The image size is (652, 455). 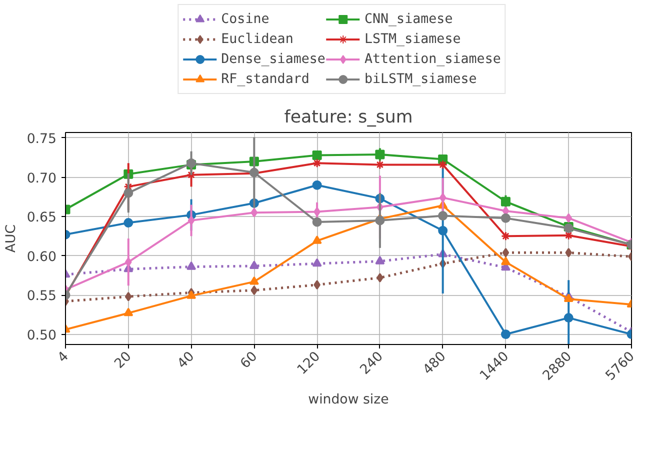 I want to click on x-tick-label: 240, so click(x=372, y=363).